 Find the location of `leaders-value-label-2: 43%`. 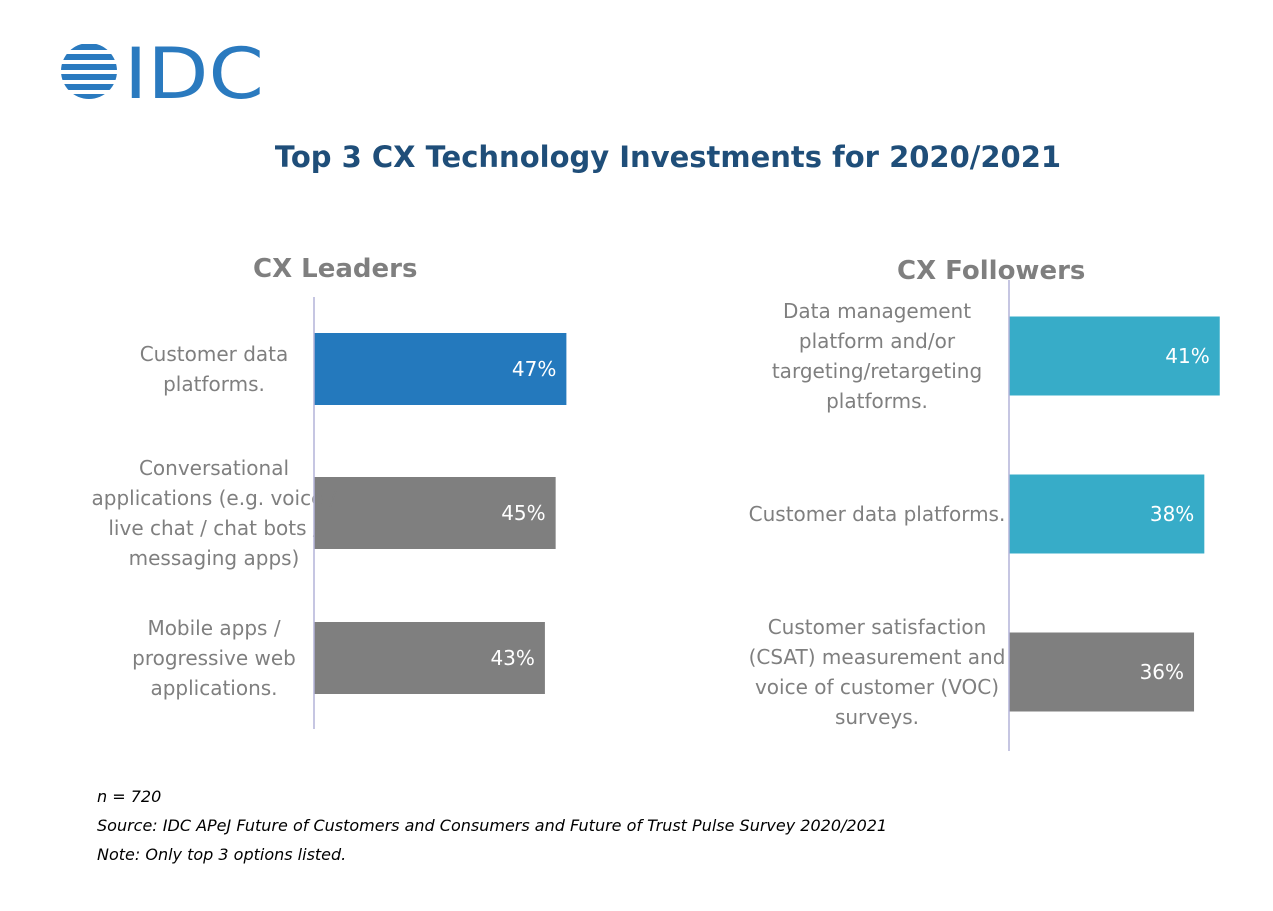

leaders-value-label-2: 43% is located at coordinates (512, 658).